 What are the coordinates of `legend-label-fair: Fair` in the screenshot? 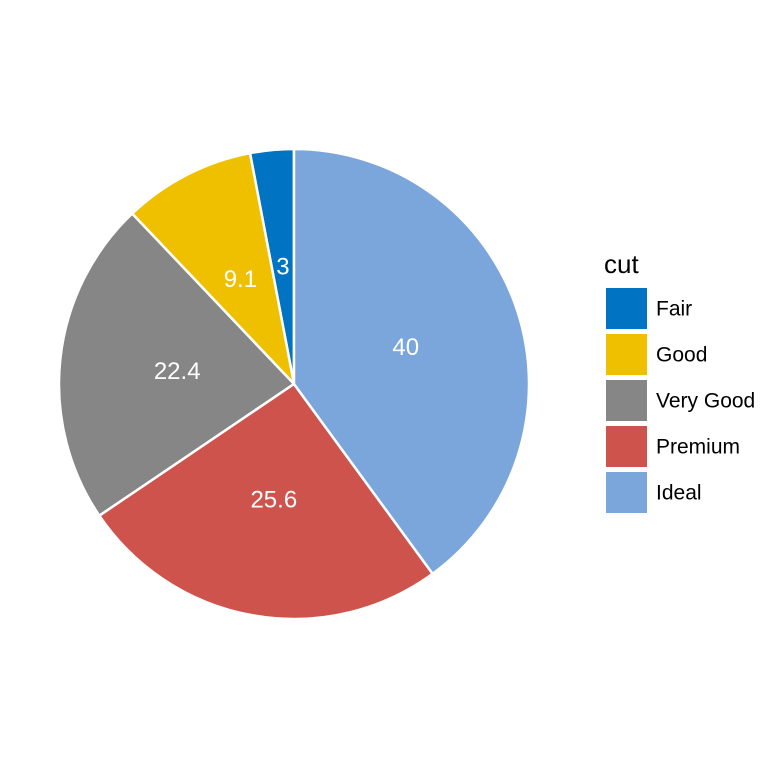 It's located at (674, 309).